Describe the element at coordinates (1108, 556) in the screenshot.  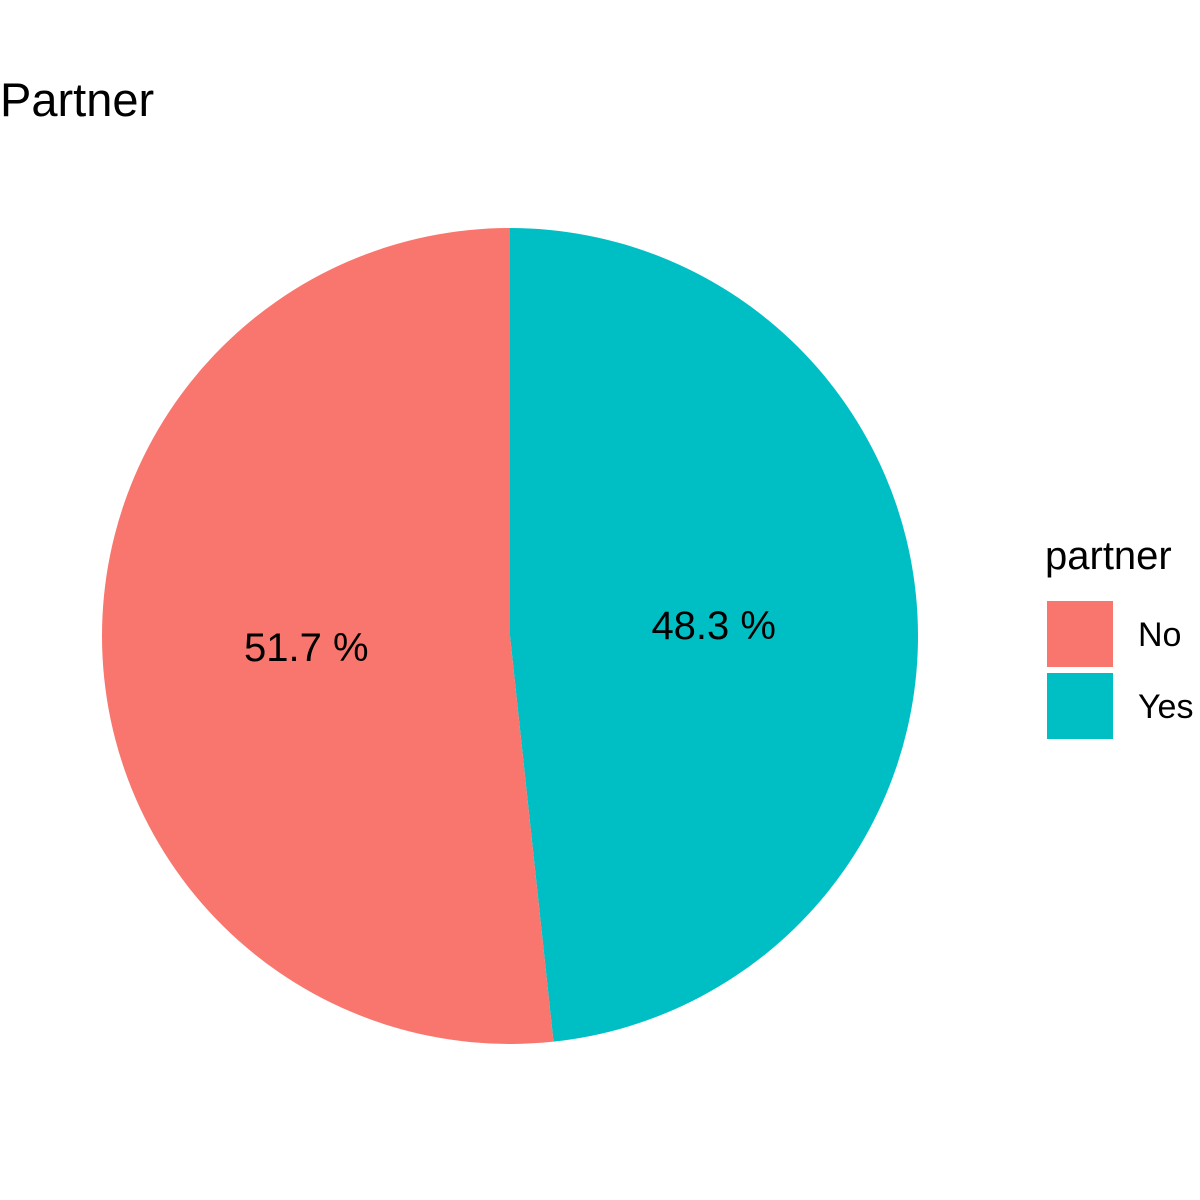
I see `legend-title: partner` at that location.